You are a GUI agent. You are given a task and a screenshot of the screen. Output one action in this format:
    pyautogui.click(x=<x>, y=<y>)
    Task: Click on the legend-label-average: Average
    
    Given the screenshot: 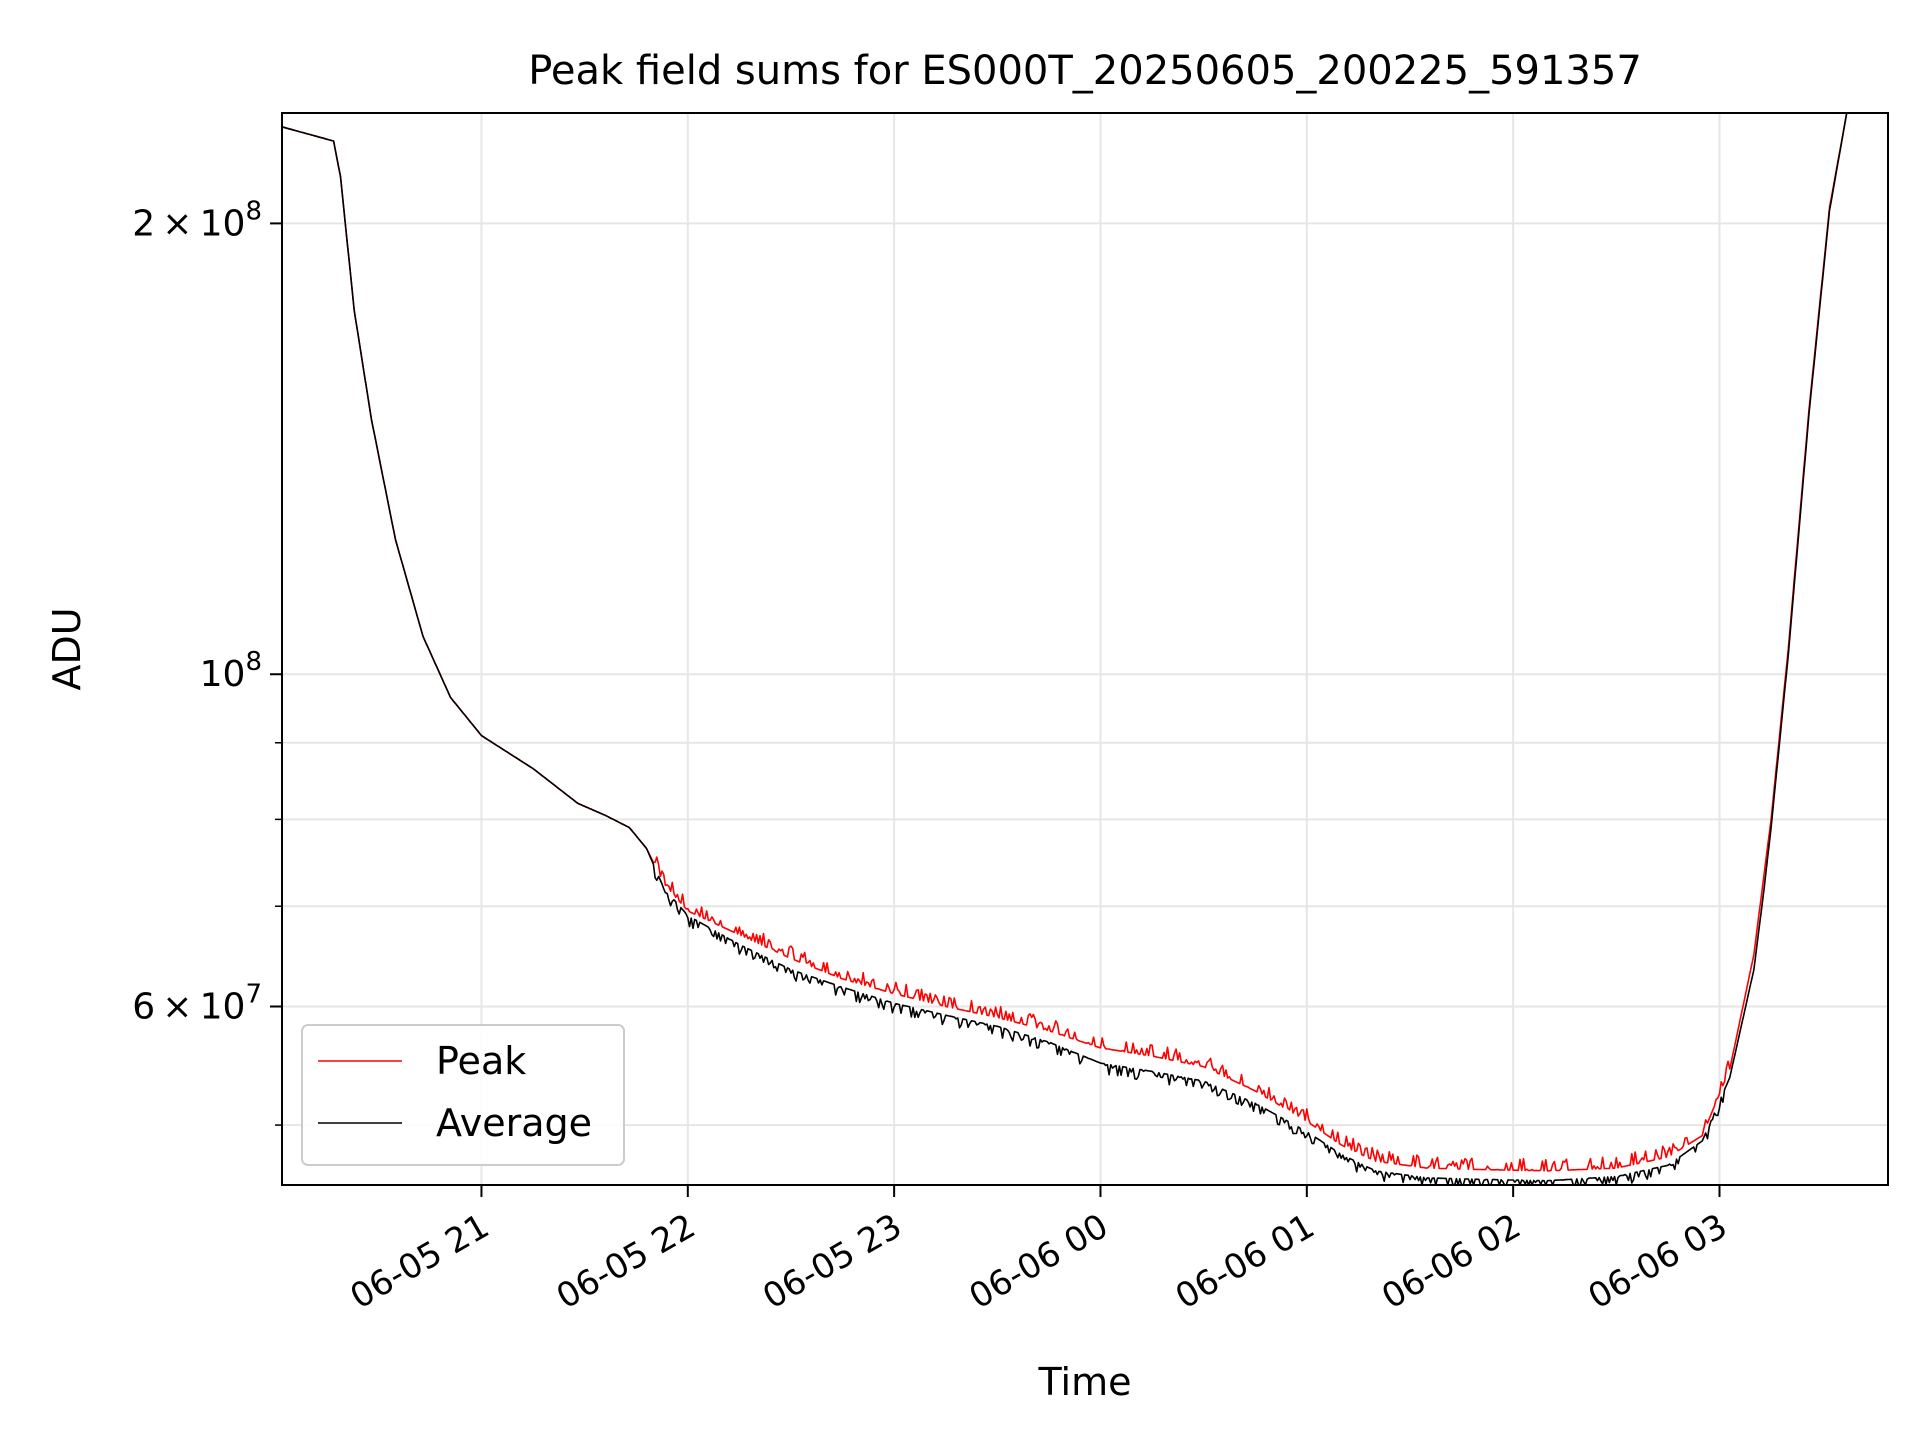 What is the action you would take?
    pyautogui.click(x=514, y=1123)
    